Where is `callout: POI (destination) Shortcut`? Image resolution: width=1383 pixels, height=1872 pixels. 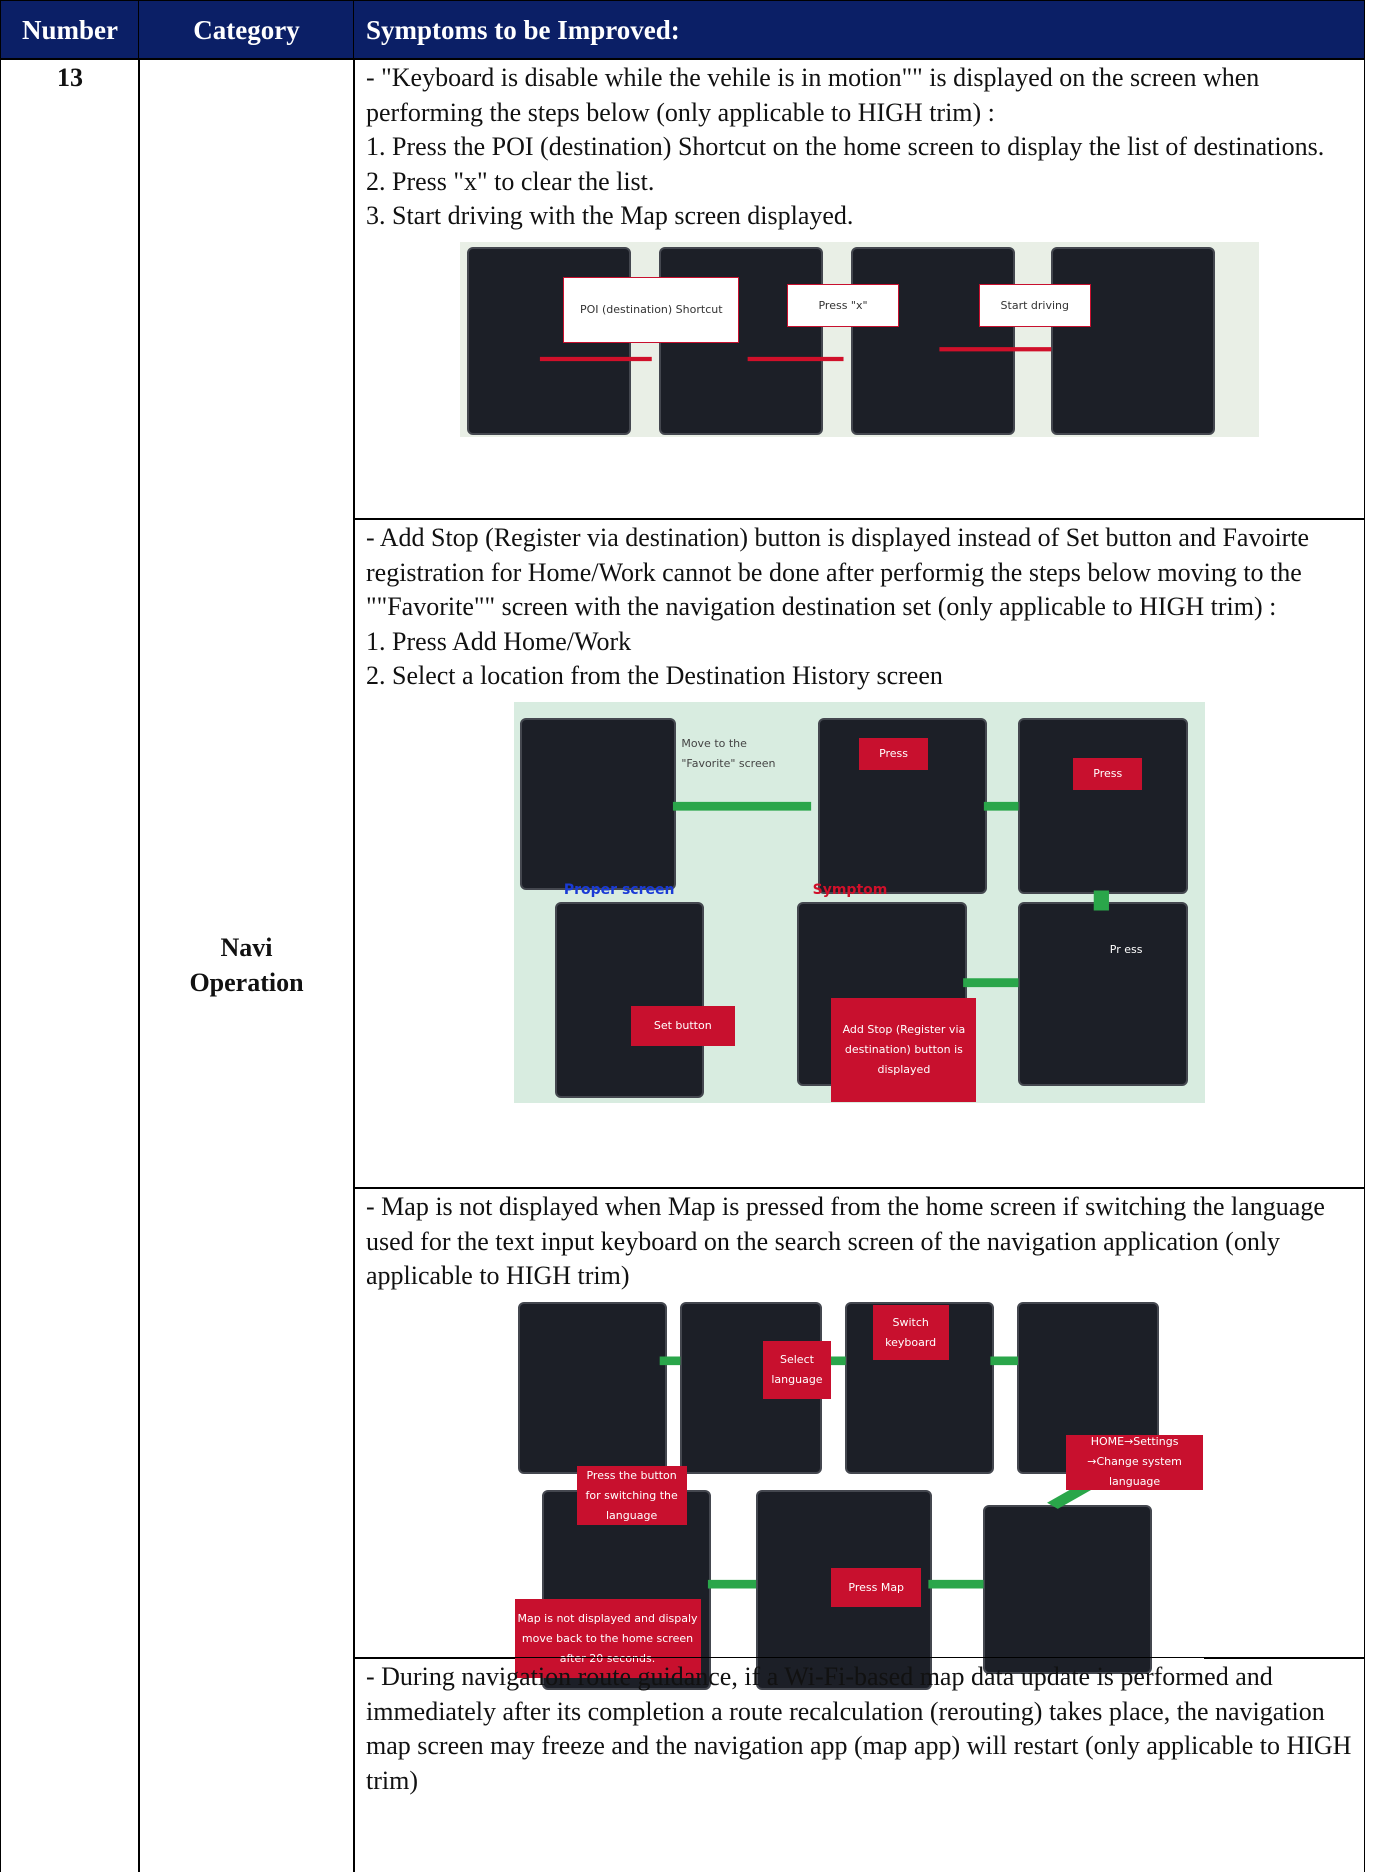
callout: POI (destination) Shortcut is located at coordinates (651, 309).